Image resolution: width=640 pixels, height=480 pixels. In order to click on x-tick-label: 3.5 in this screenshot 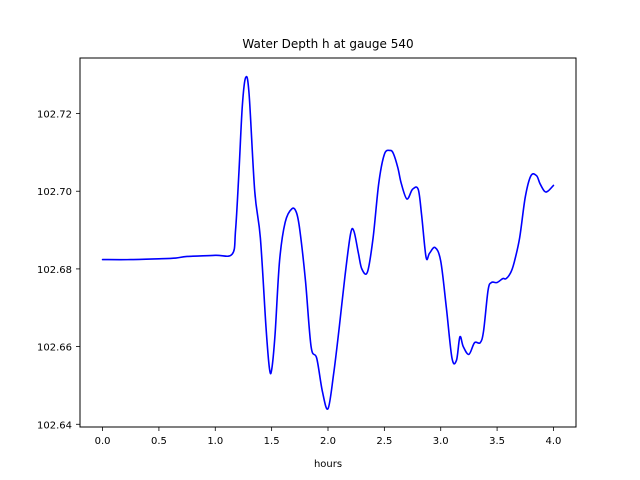, I will do `click(497, 441)`.